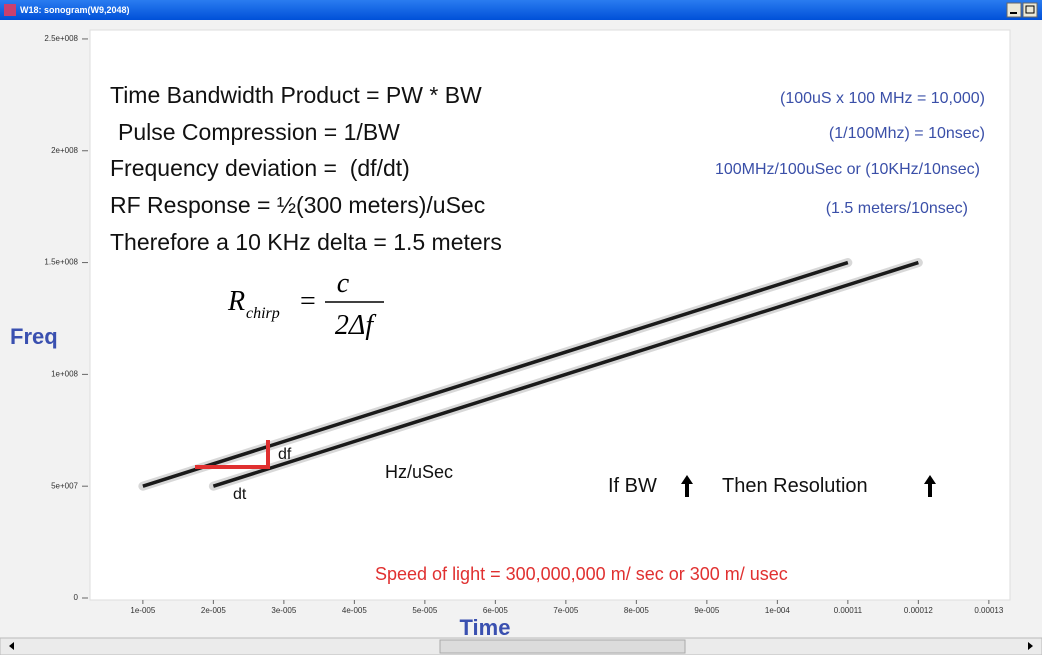 This screenshot has width=1042, height=655. What do you see at coordinates (236, 301) in the screenshot?
I see `formula-lhs: R` at bounding box center [236, 301].